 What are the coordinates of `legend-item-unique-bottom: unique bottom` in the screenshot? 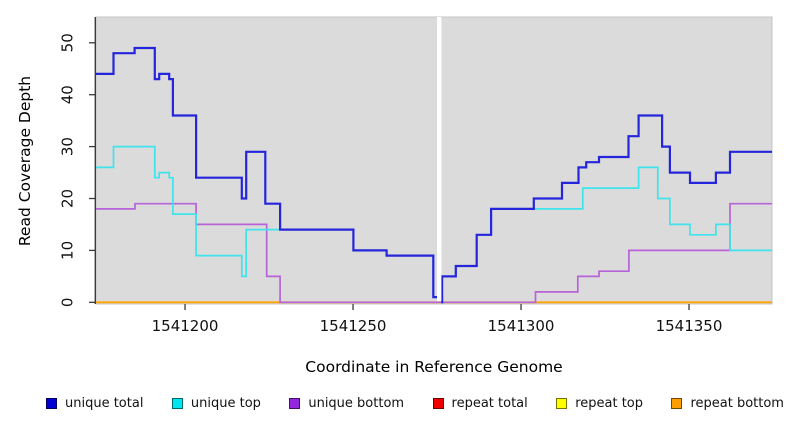 It's located at (346, 403).